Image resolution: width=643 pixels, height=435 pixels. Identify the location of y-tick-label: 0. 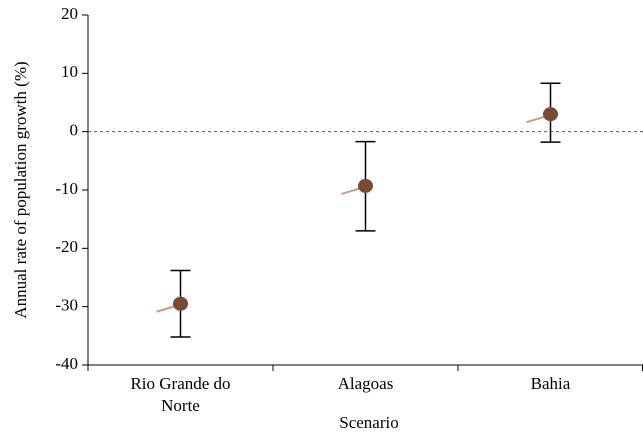
(74, 130).